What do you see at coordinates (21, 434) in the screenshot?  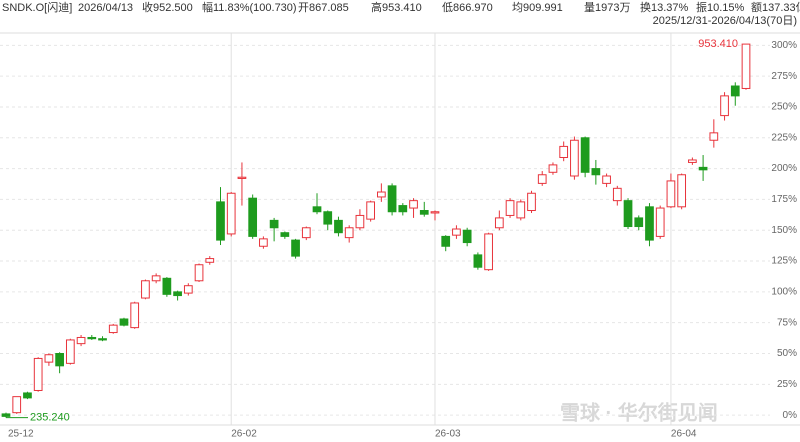 I see `x-tick-label: 25-12` at bounding box center [21, 434].